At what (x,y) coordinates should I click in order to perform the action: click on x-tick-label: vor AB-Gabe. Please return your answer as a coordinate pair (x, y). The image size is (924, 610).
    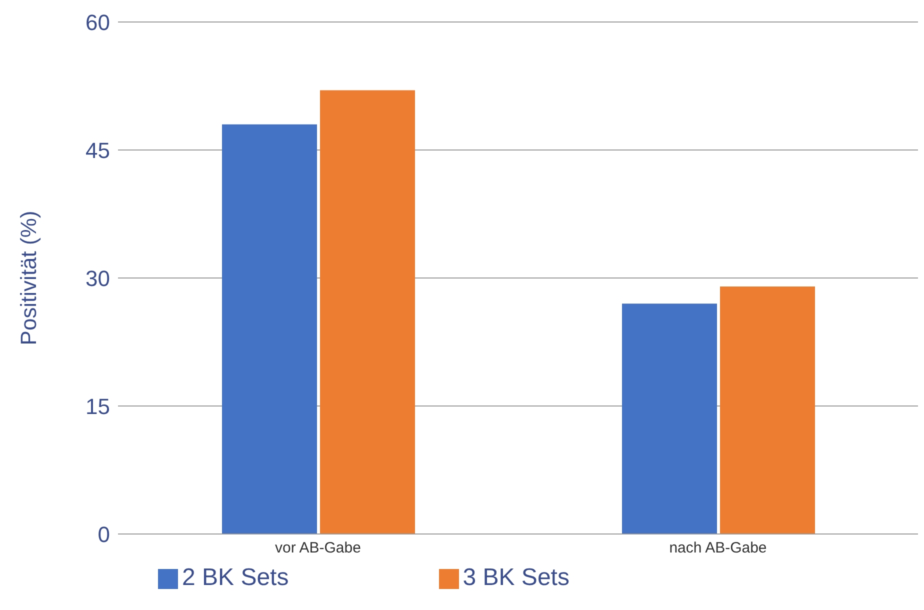
    Looking at the image, I should click on (318, 548).